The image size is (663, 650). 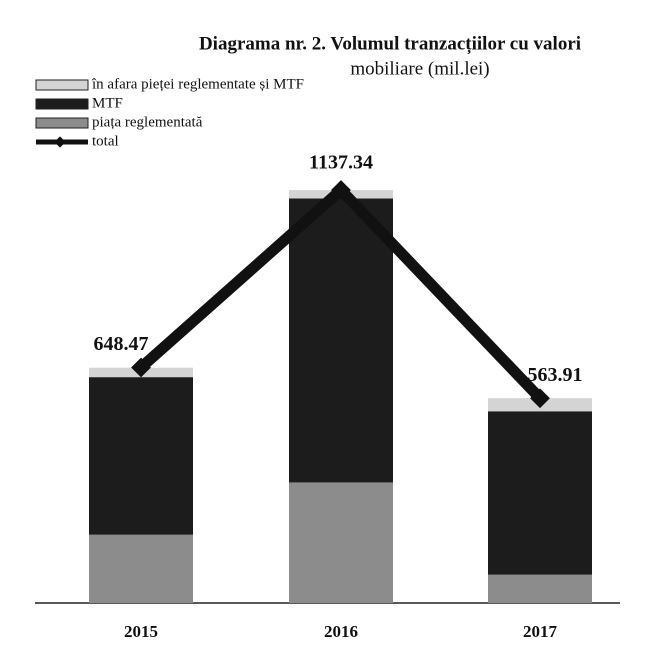 What do you see at coordinates (107, 103) in the screenshot?
I see `legend-label: MTF` at bounding box center [107, 103].